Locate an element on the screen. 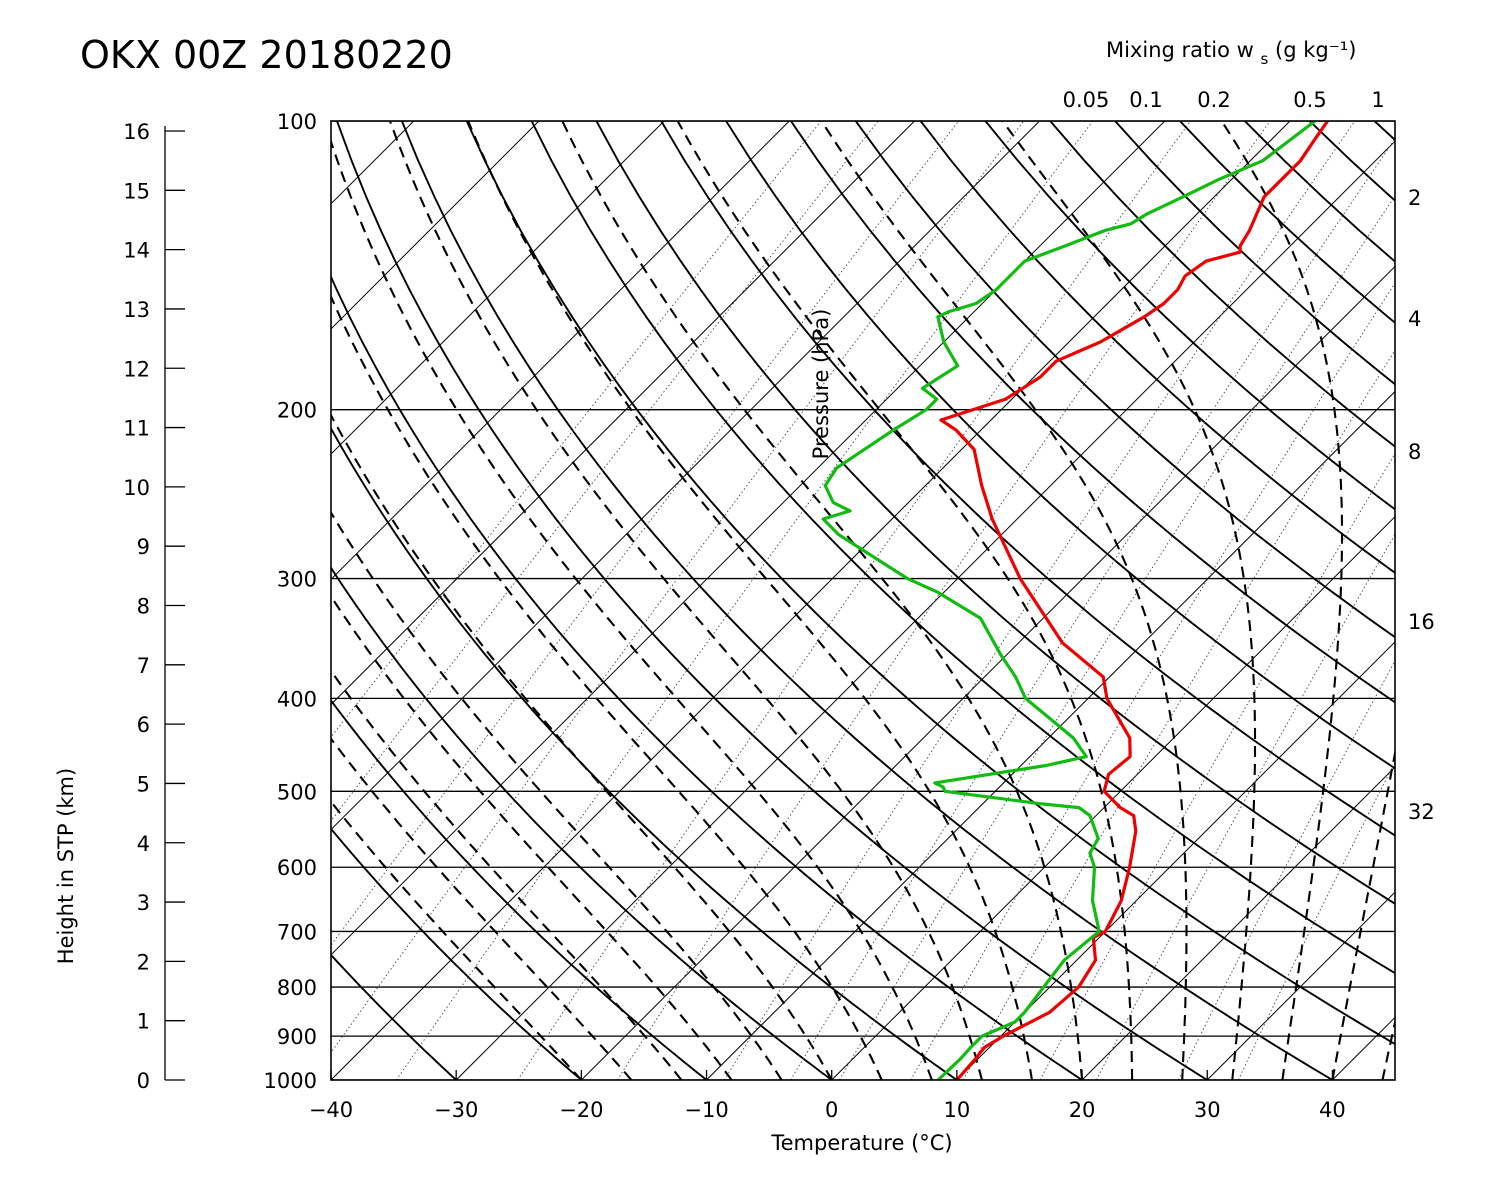 The image size is (1500, 1200). mixing-ratio-top-label: 1 is located at coordinates (1377, 100).